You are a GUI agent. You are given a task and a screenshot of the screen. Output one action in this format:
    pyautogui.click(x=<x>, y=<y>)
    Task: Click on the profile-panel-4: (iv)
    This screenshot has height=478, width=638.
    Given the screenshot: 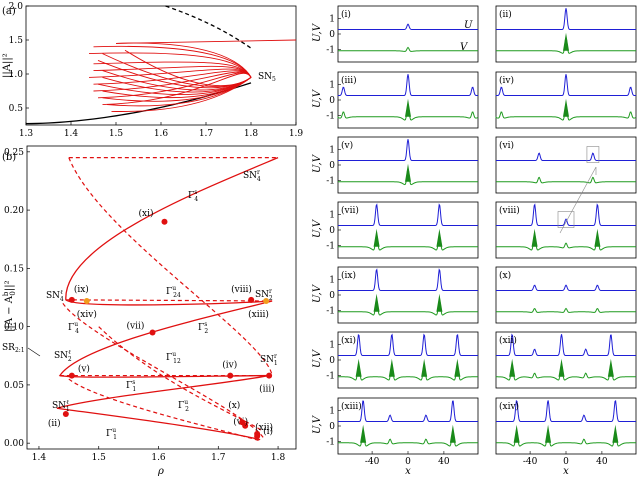 What is the action you would take?
    pyautogui.click(x=566, y=100)
    